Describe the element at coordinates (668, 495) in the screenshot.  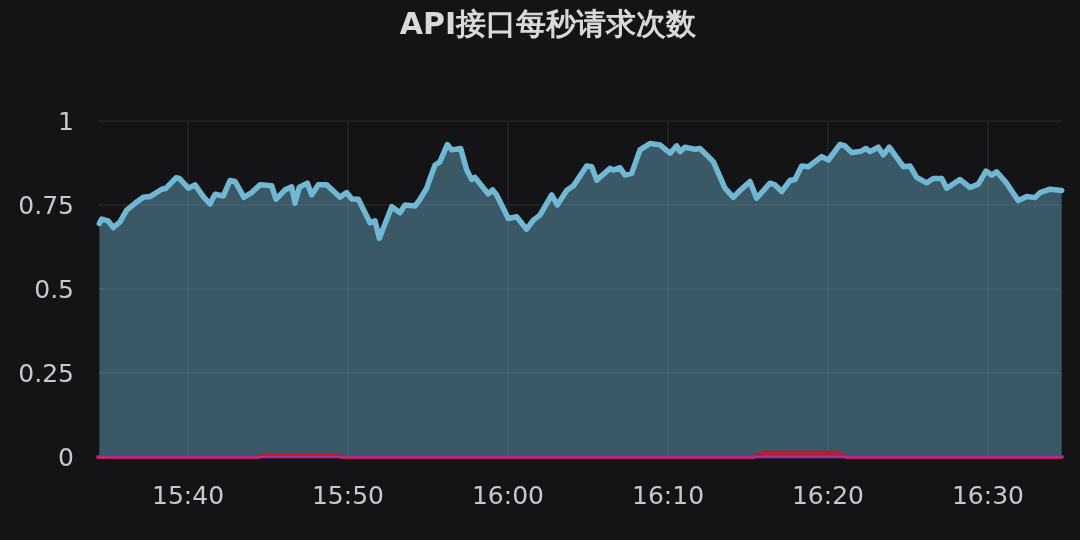
I see `x-tick-label: 16:10` at that location.